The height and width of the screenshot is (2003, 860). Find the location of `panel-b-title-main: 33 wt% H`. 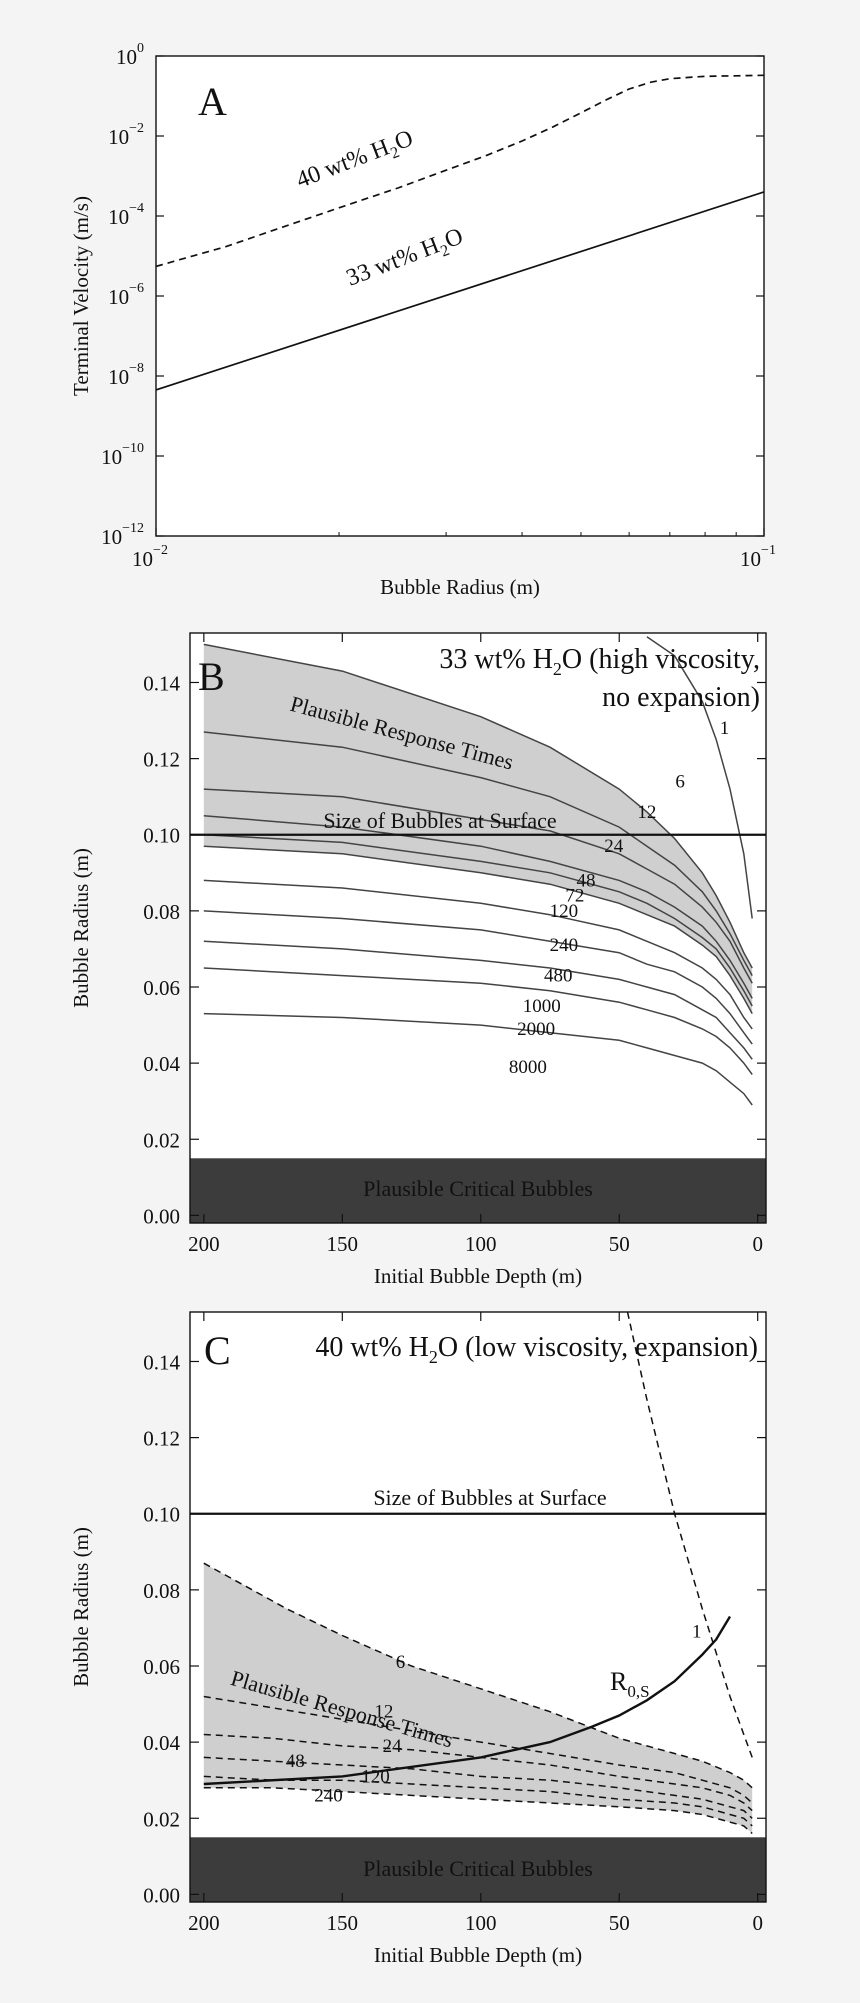

panel-b-title-main: 33 wt% H is located at coordinates (496, 659).